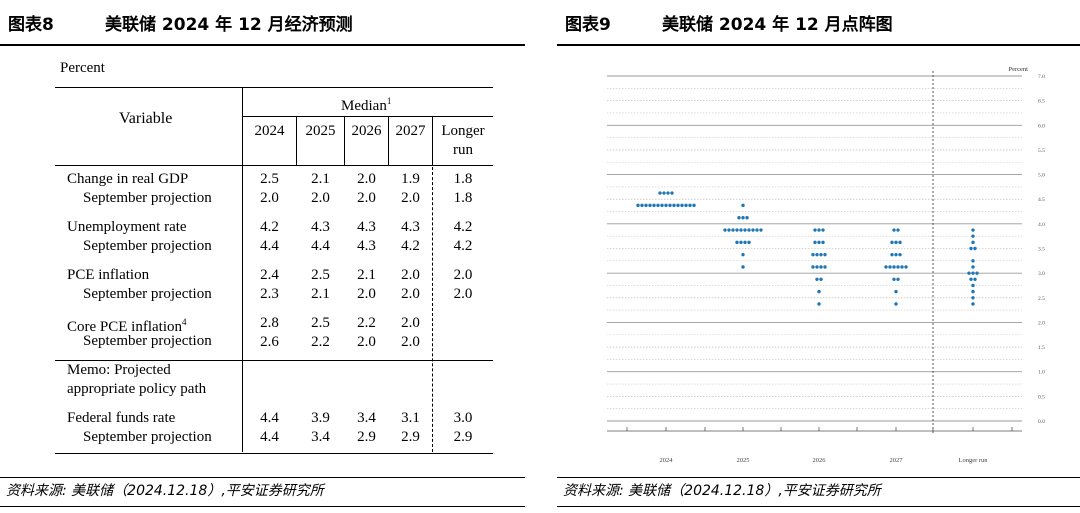  What do you see at coordinates (1041, 422) in the screenshot?
I see `y-tick-label: 0.0` at bounding box center [1041, 422].